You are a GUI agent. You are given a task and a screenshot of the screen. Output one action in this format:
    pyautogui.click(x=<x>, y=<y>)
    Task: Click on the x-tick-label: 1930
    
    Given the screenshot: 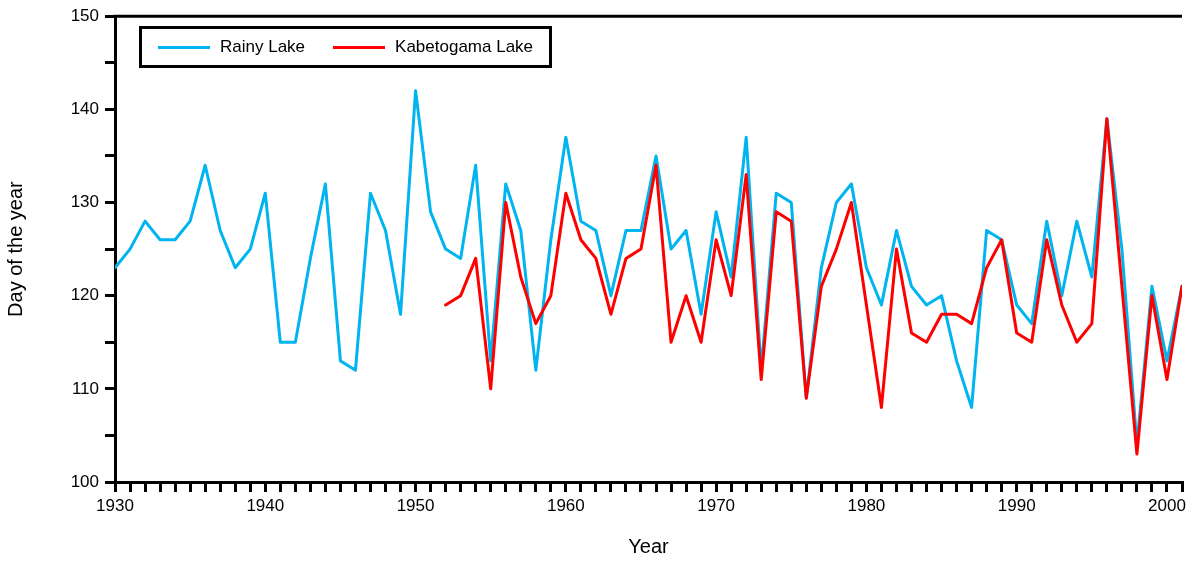 What is the action you would take?
    pyautogui.click(x=115, y=505)
    